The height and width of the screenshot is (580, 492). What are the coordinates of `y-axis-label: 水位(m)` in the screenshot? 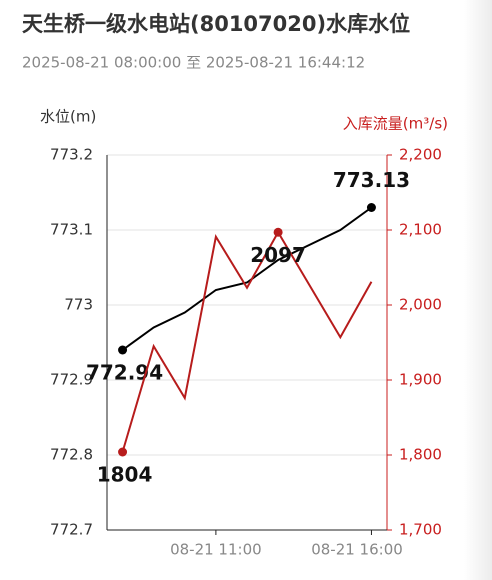 It's located at (68, 117).